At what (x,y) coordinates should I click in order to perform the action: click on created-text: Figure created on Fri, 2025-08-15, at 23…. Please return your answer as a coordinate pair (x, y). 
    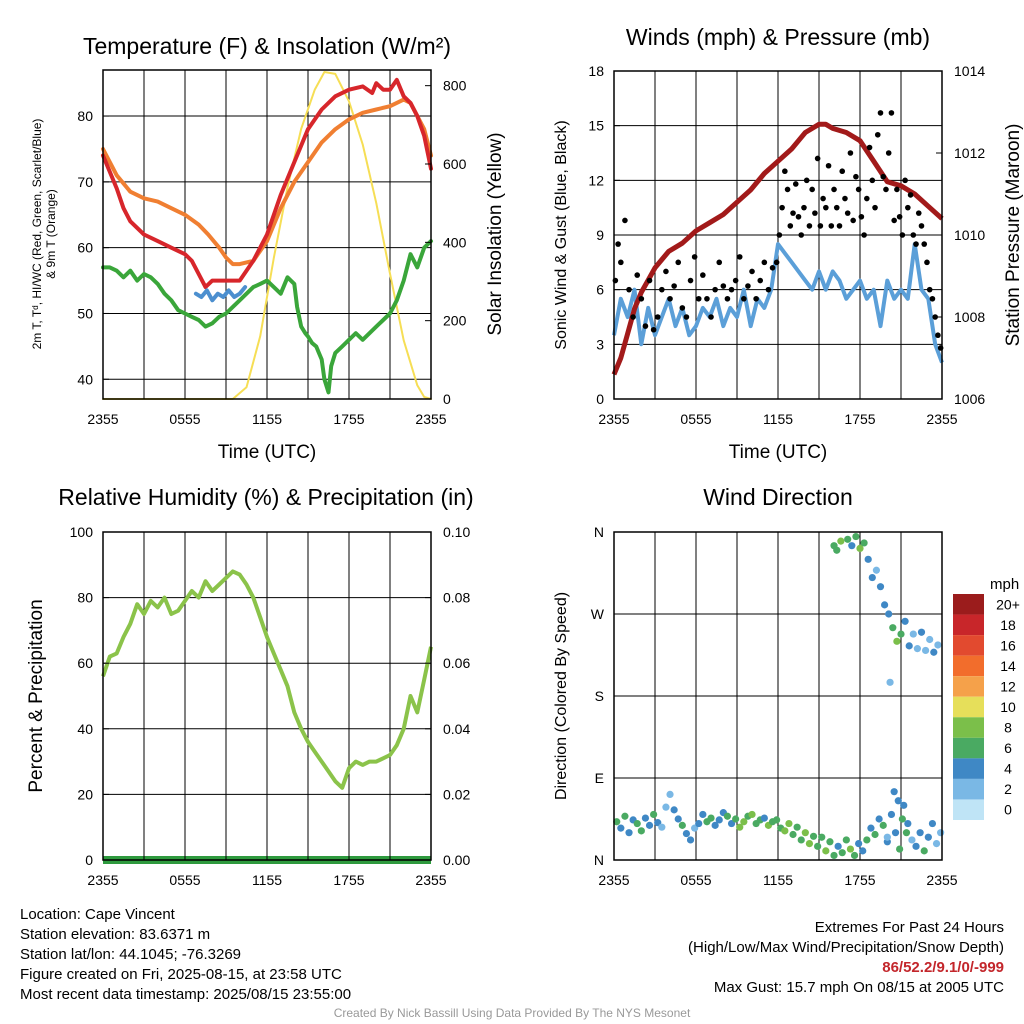
    Looking at the image, I should click on (181, 974).